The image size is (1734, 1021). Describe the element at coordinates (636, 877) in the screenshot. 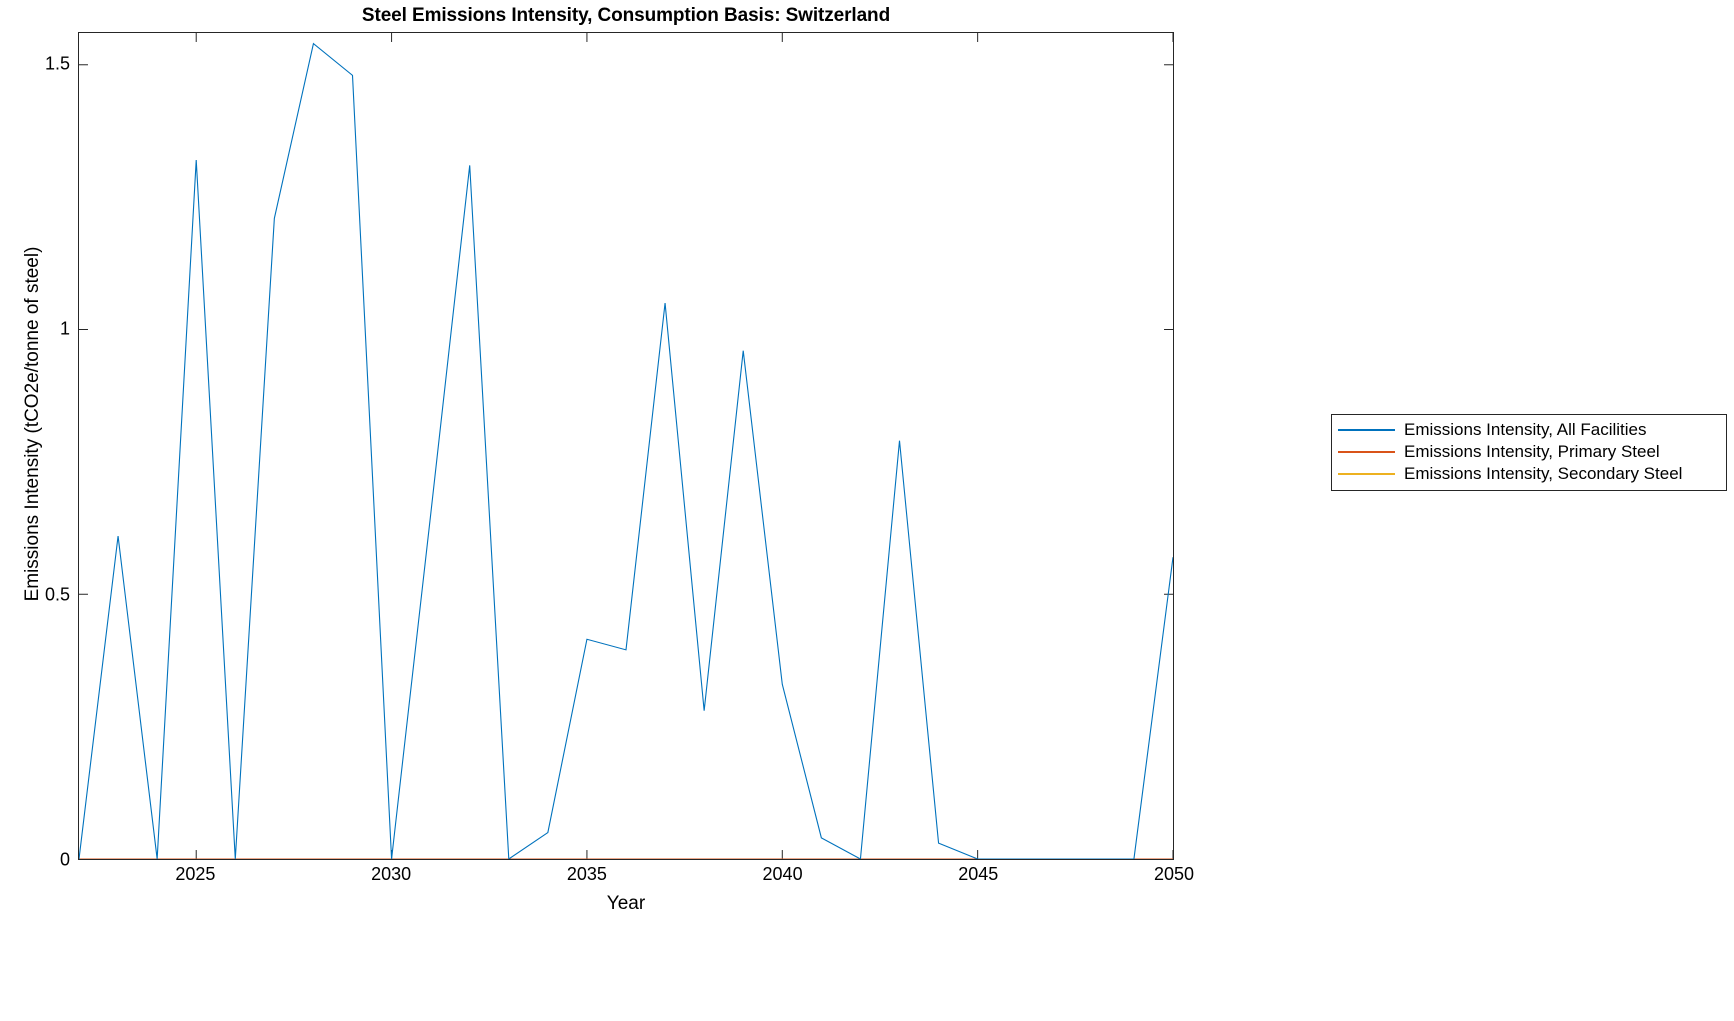

I see `x-axis-ticks: 2025 2030 2035 2040 2045 2050` at that location.